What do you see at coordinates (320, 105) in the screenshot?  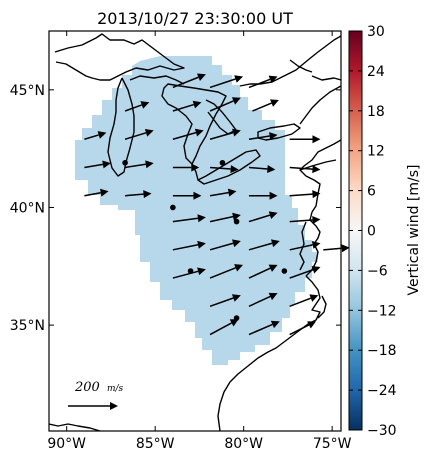 I see `st-lawrence` at bounding box center [320, 105].